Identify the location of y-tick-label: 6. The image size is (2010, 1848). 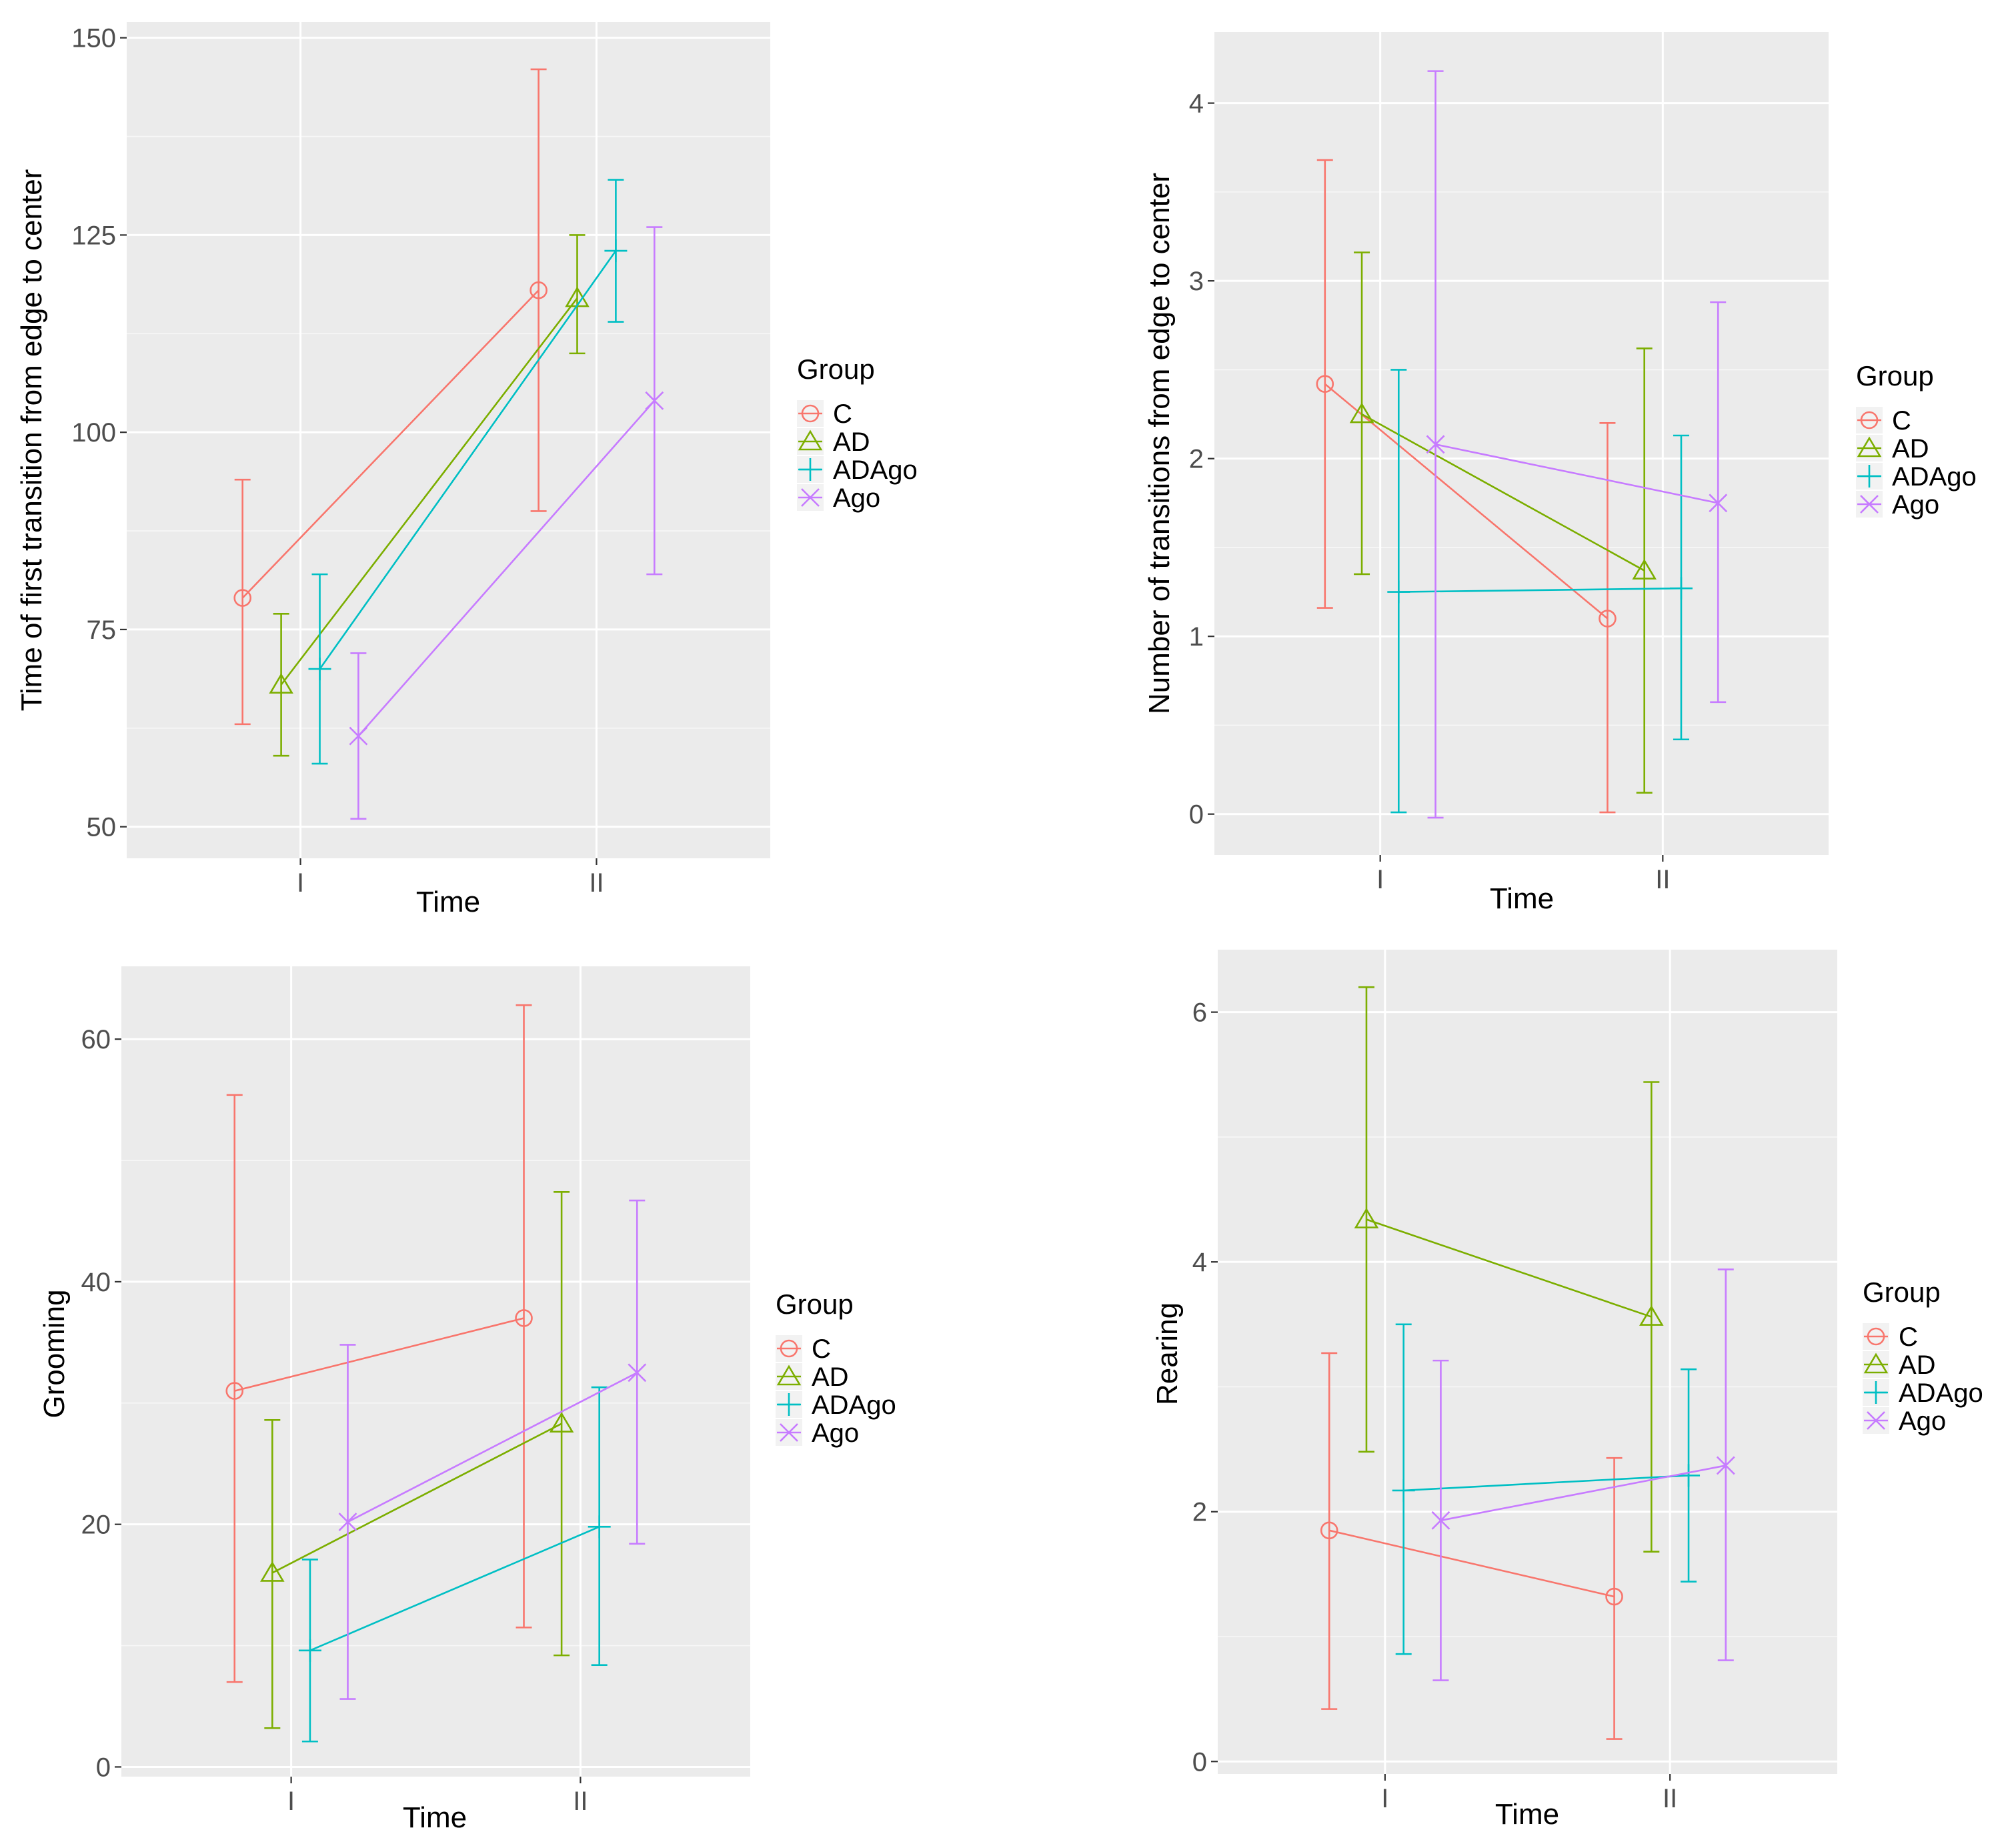
(1199, 1013).